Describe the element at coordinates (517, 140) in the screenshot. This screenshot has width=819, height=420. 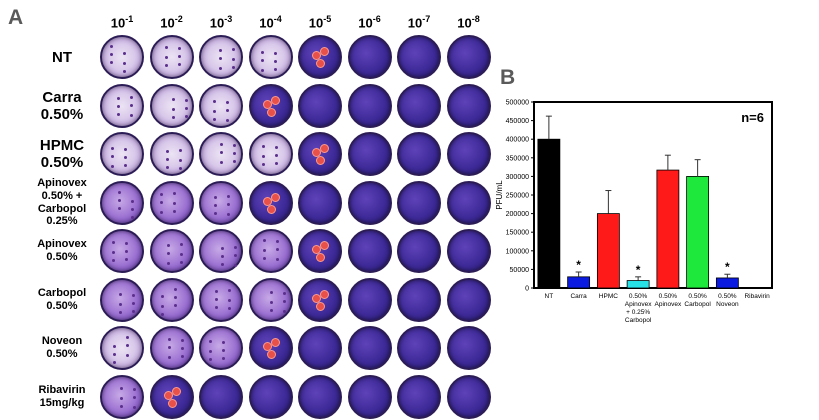
I see `y-tick-label: 400000` at that location.